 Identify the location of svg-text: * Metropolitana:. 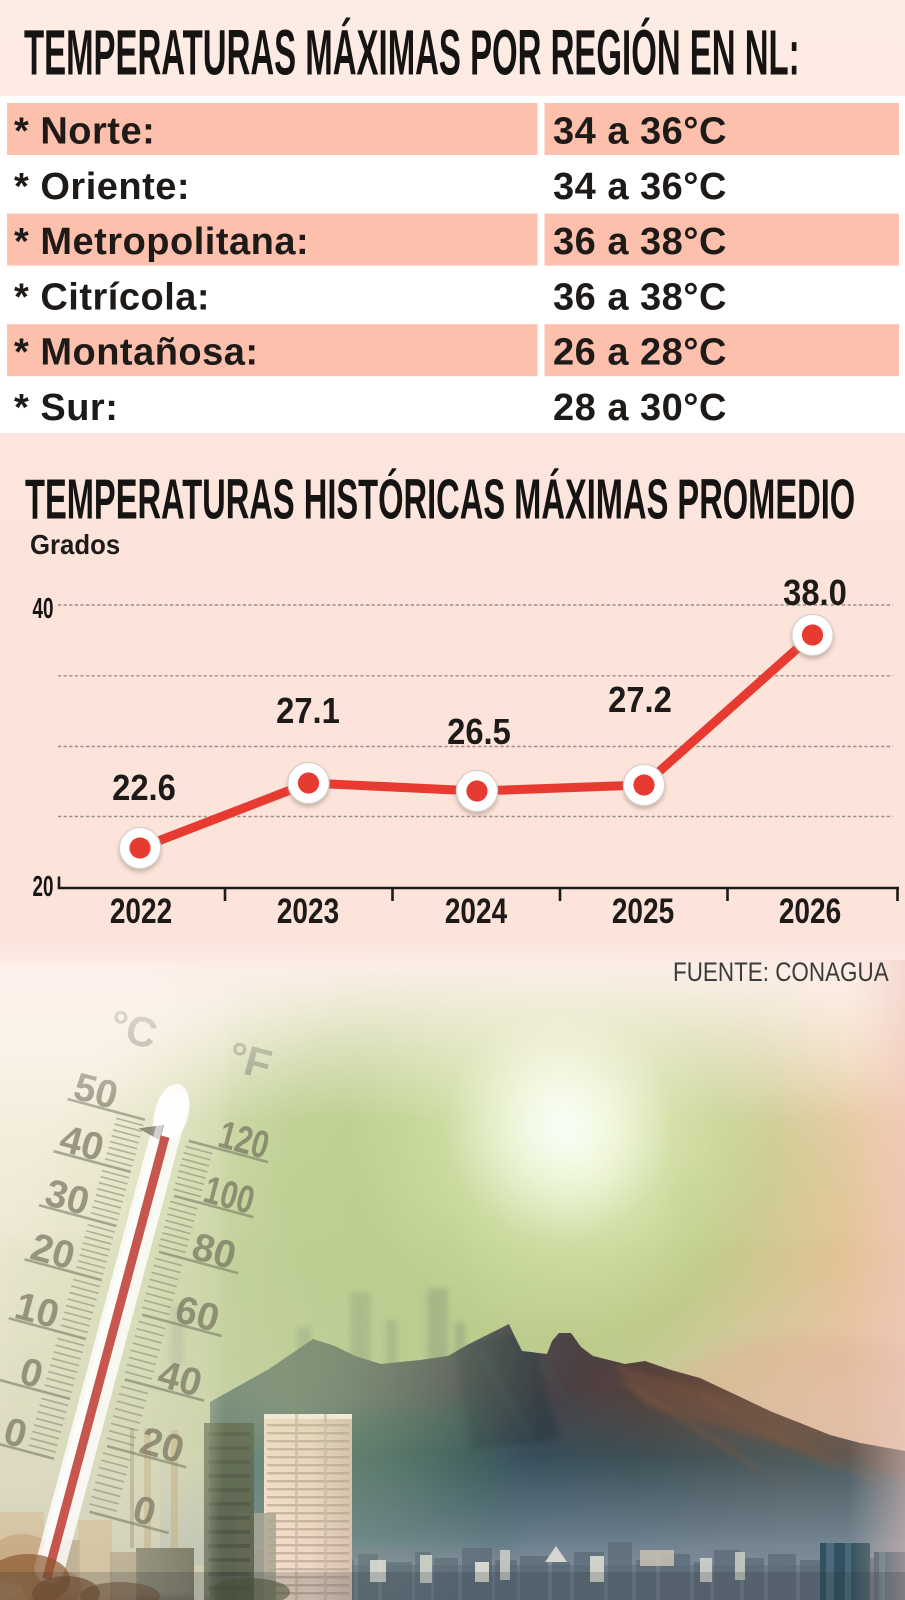
(161, 242).